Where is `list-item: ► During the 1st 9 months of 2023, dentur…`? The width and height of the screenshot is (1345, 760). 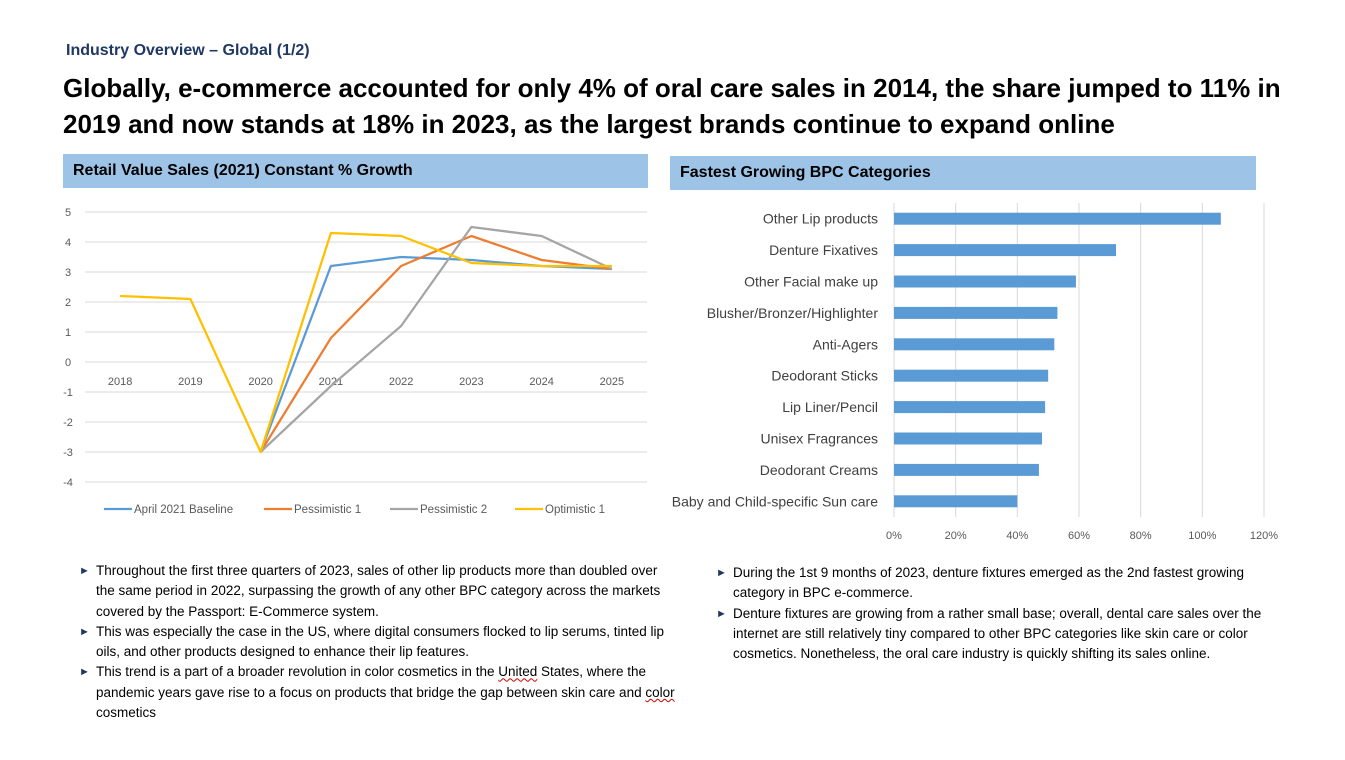
list-item: ► During the 1st 9 months of 2023, dentur… is located at coordinates (1001, 583).